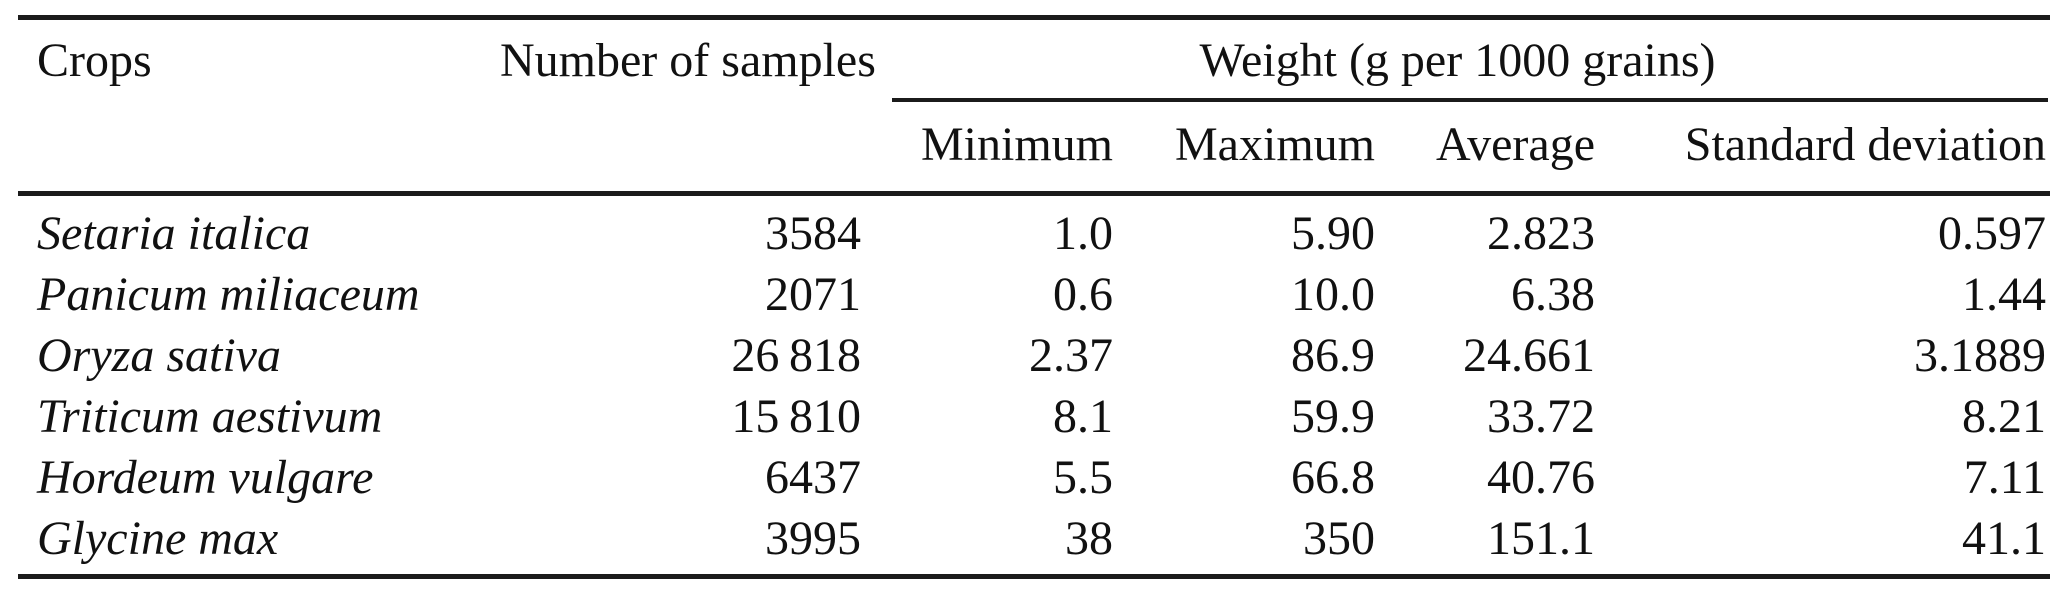 The height and width of the screenshot is (597, 2067). Describe the element at coordinates (1333, 477) in the screenshot. I see `maximum-cell: 66.8` at that location.